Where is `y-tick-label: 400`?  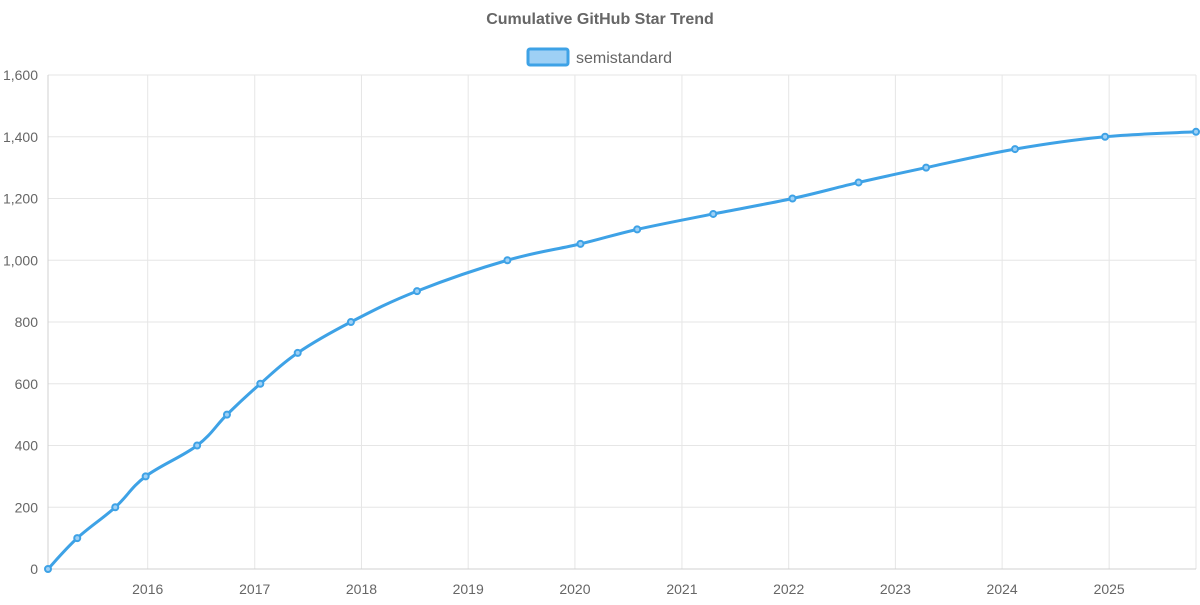
y-tick-label: 400 is located at coordinates (27, 446).